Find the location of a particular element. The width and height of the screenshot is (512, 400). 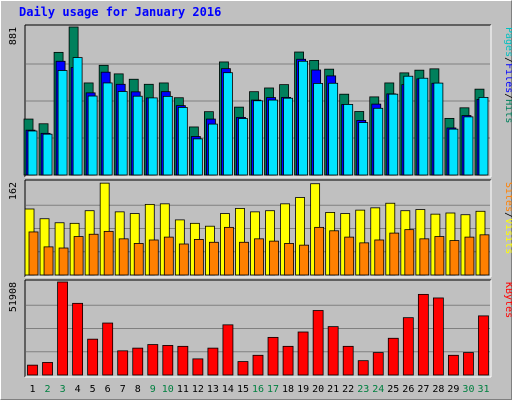

x-tick-label-day-26: 26 is located at coordinates (408, 389).